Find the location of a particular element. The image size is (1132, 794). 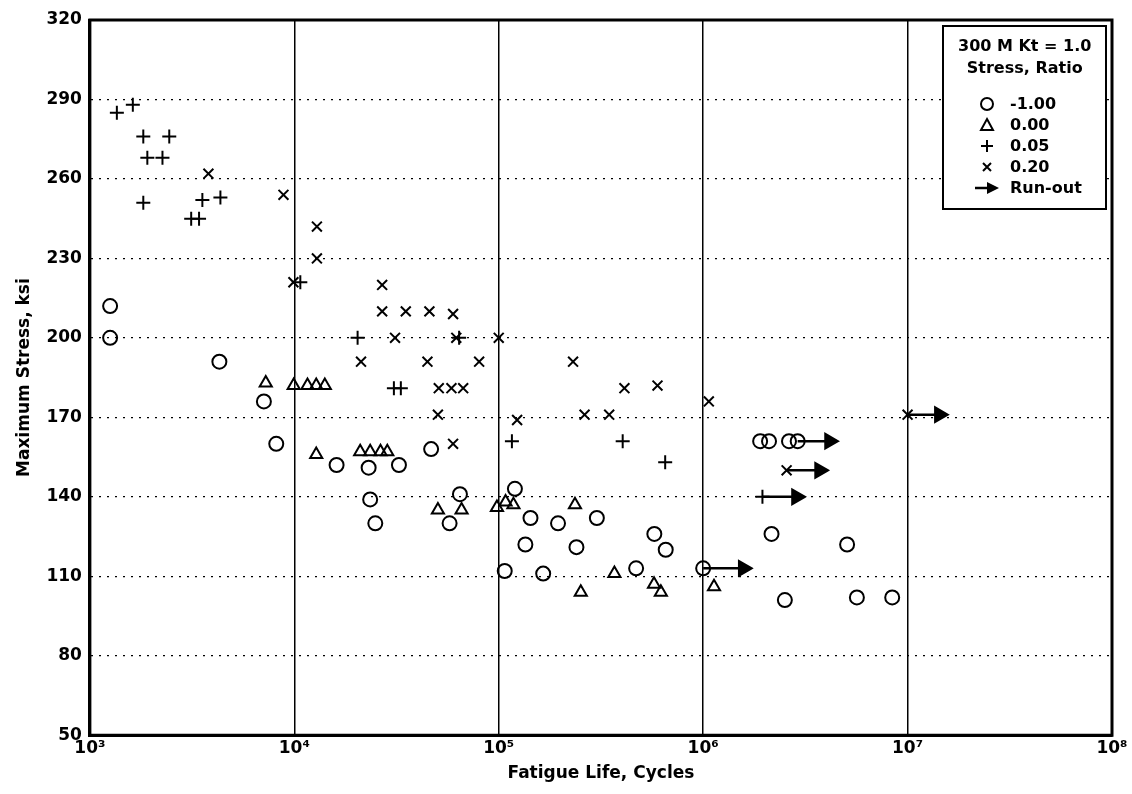

legend-label: 0.00 is located at coordinates (1030, 124).